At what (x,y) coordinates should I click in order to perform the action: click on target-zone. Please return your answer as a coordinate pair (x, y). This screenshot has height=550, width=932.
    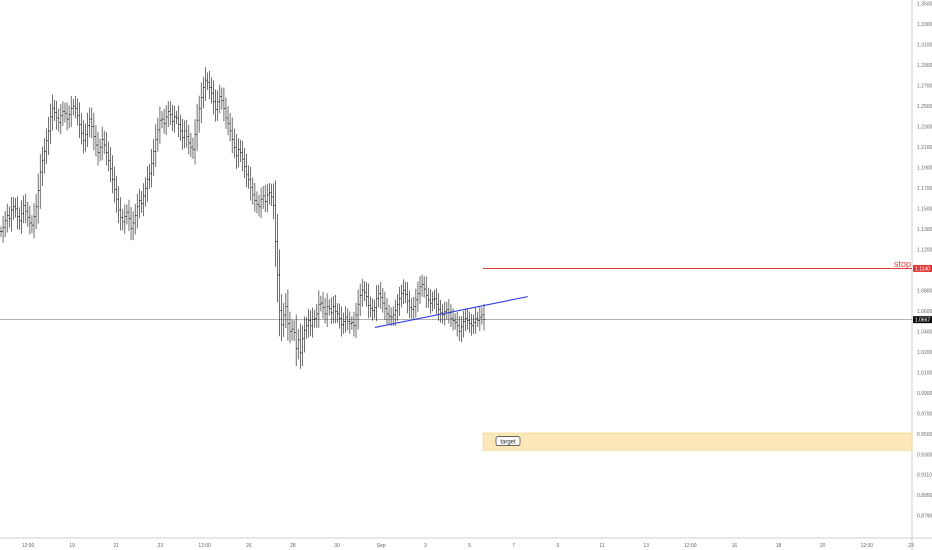
    Looking at the image, I should click on (697, 441).